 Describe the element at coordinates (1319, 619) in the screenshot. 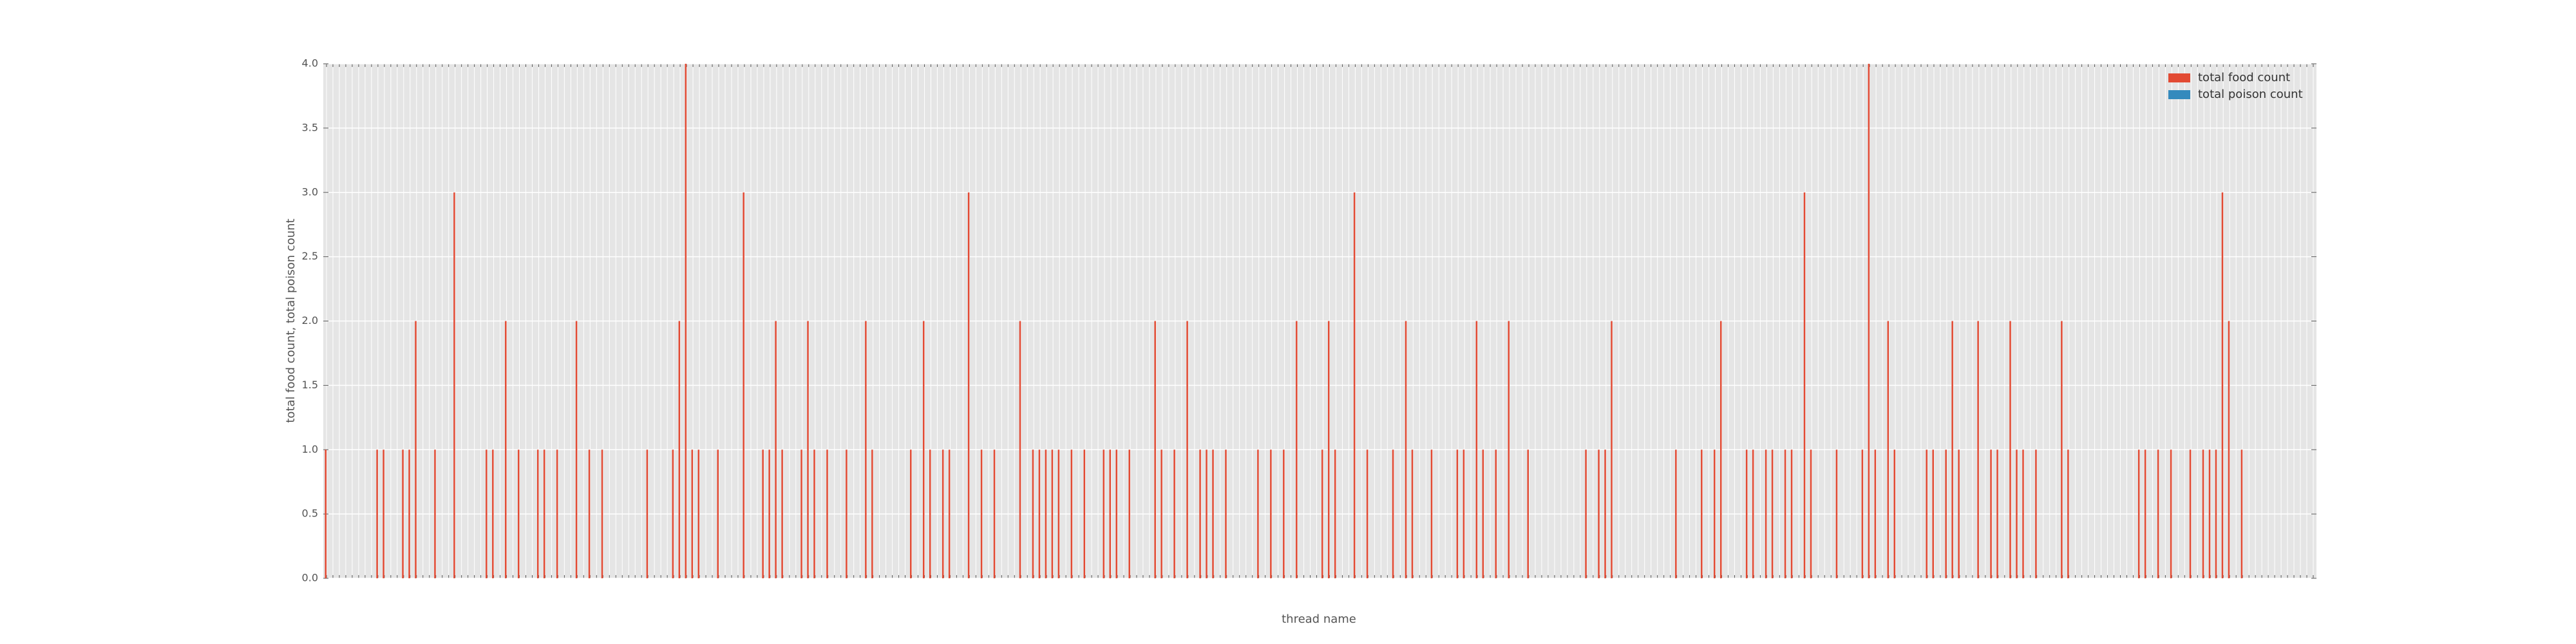

I see `x-axis-label: thread name` at that location.